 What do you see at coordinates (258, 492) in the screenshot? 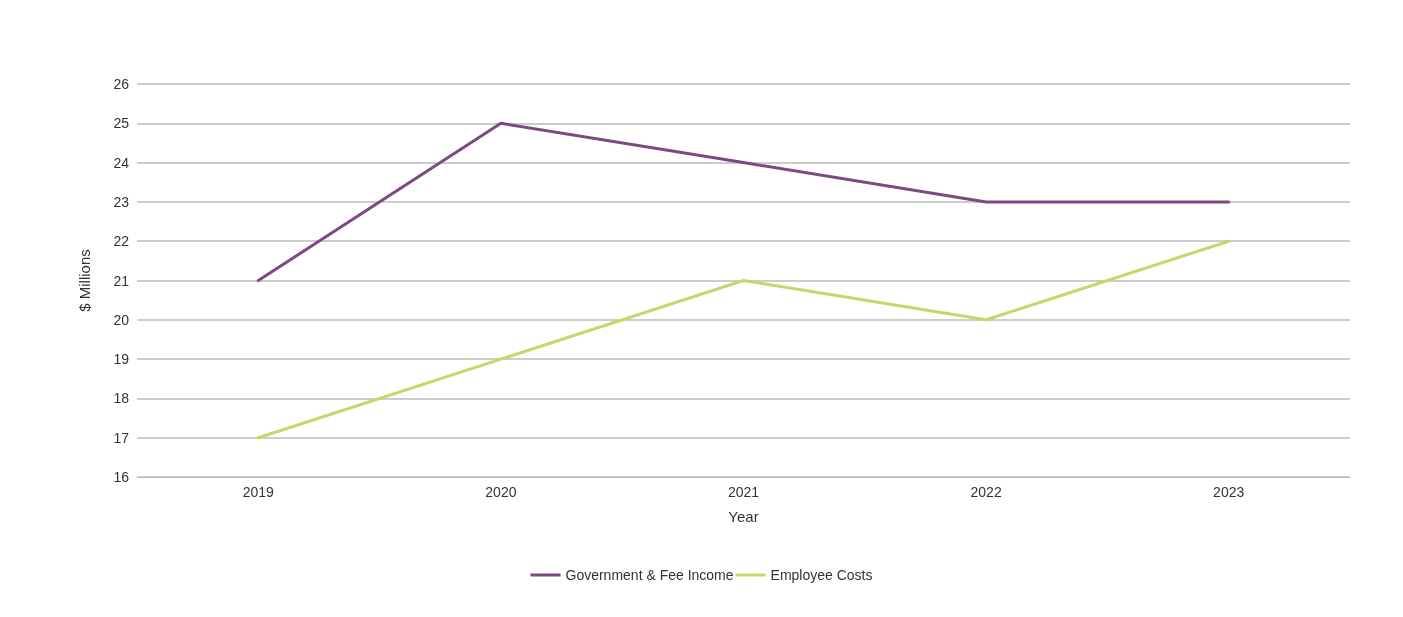
I see `x-tick-label: 2019` at bounding box center [258, 492].